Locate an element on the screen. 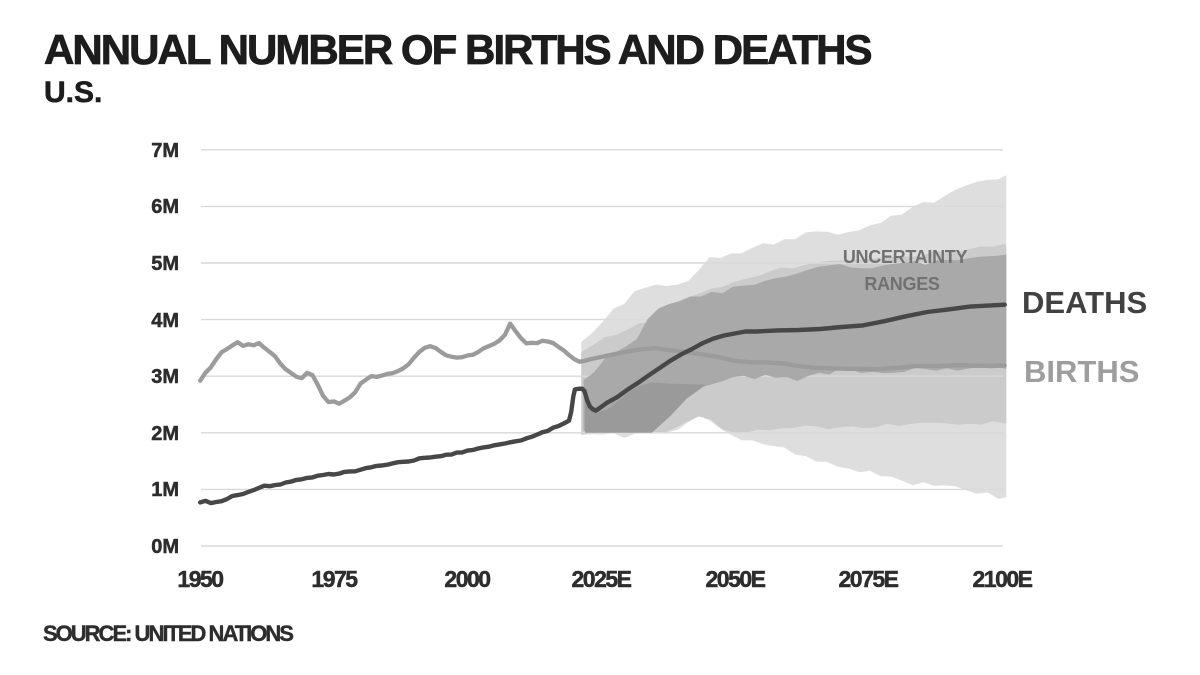  svg-text: DEATHS is located at coordinates (1084, 302).